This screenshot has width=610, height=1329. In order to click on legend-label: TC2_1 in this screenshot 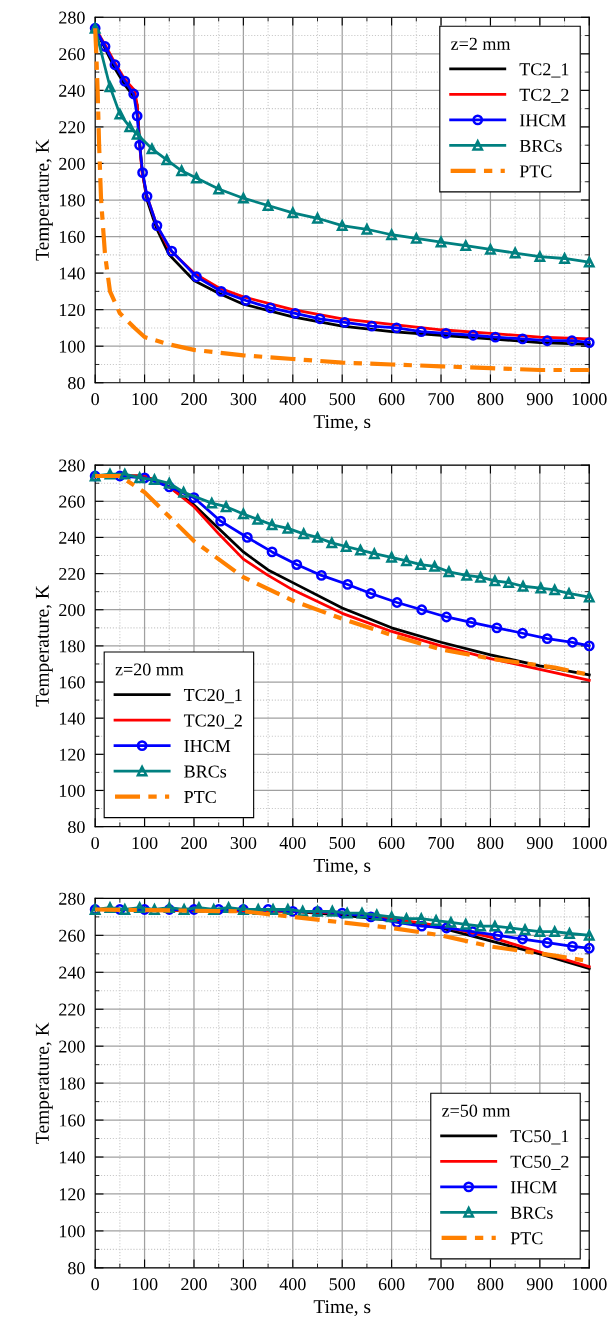, I will do `click(544, 70)`.